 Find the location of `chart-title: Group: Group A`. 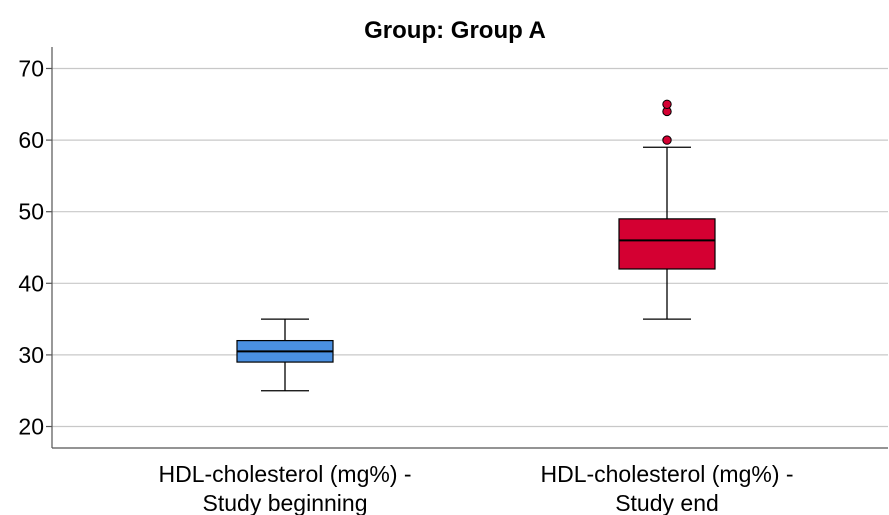

chart-title: Group: Group A is located at coordinates (455, 30).